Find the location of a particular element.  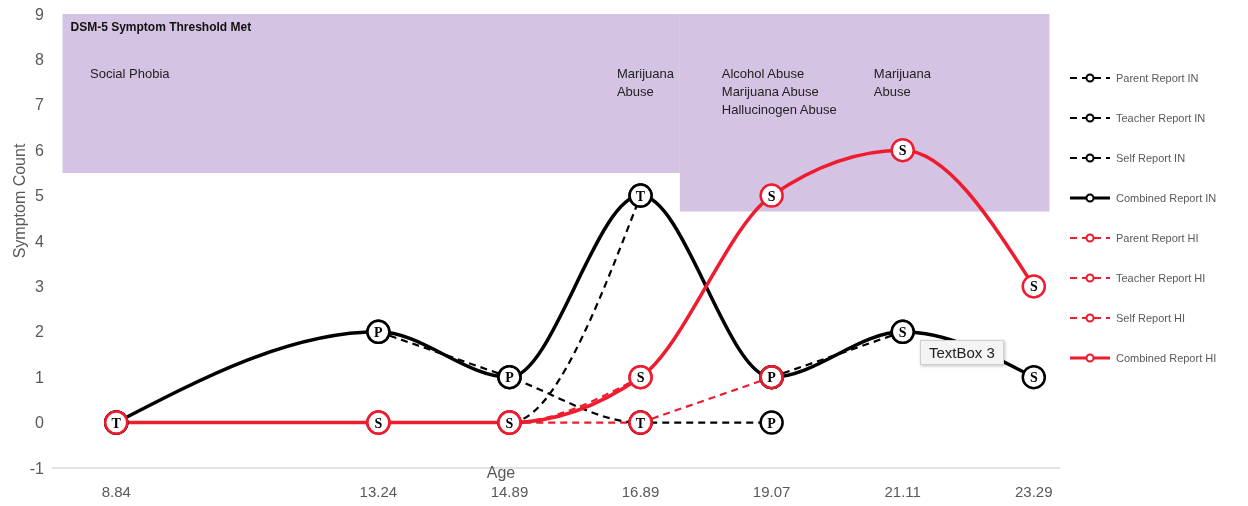

y-tick-label: 4 is located at coordinates (40, 241).